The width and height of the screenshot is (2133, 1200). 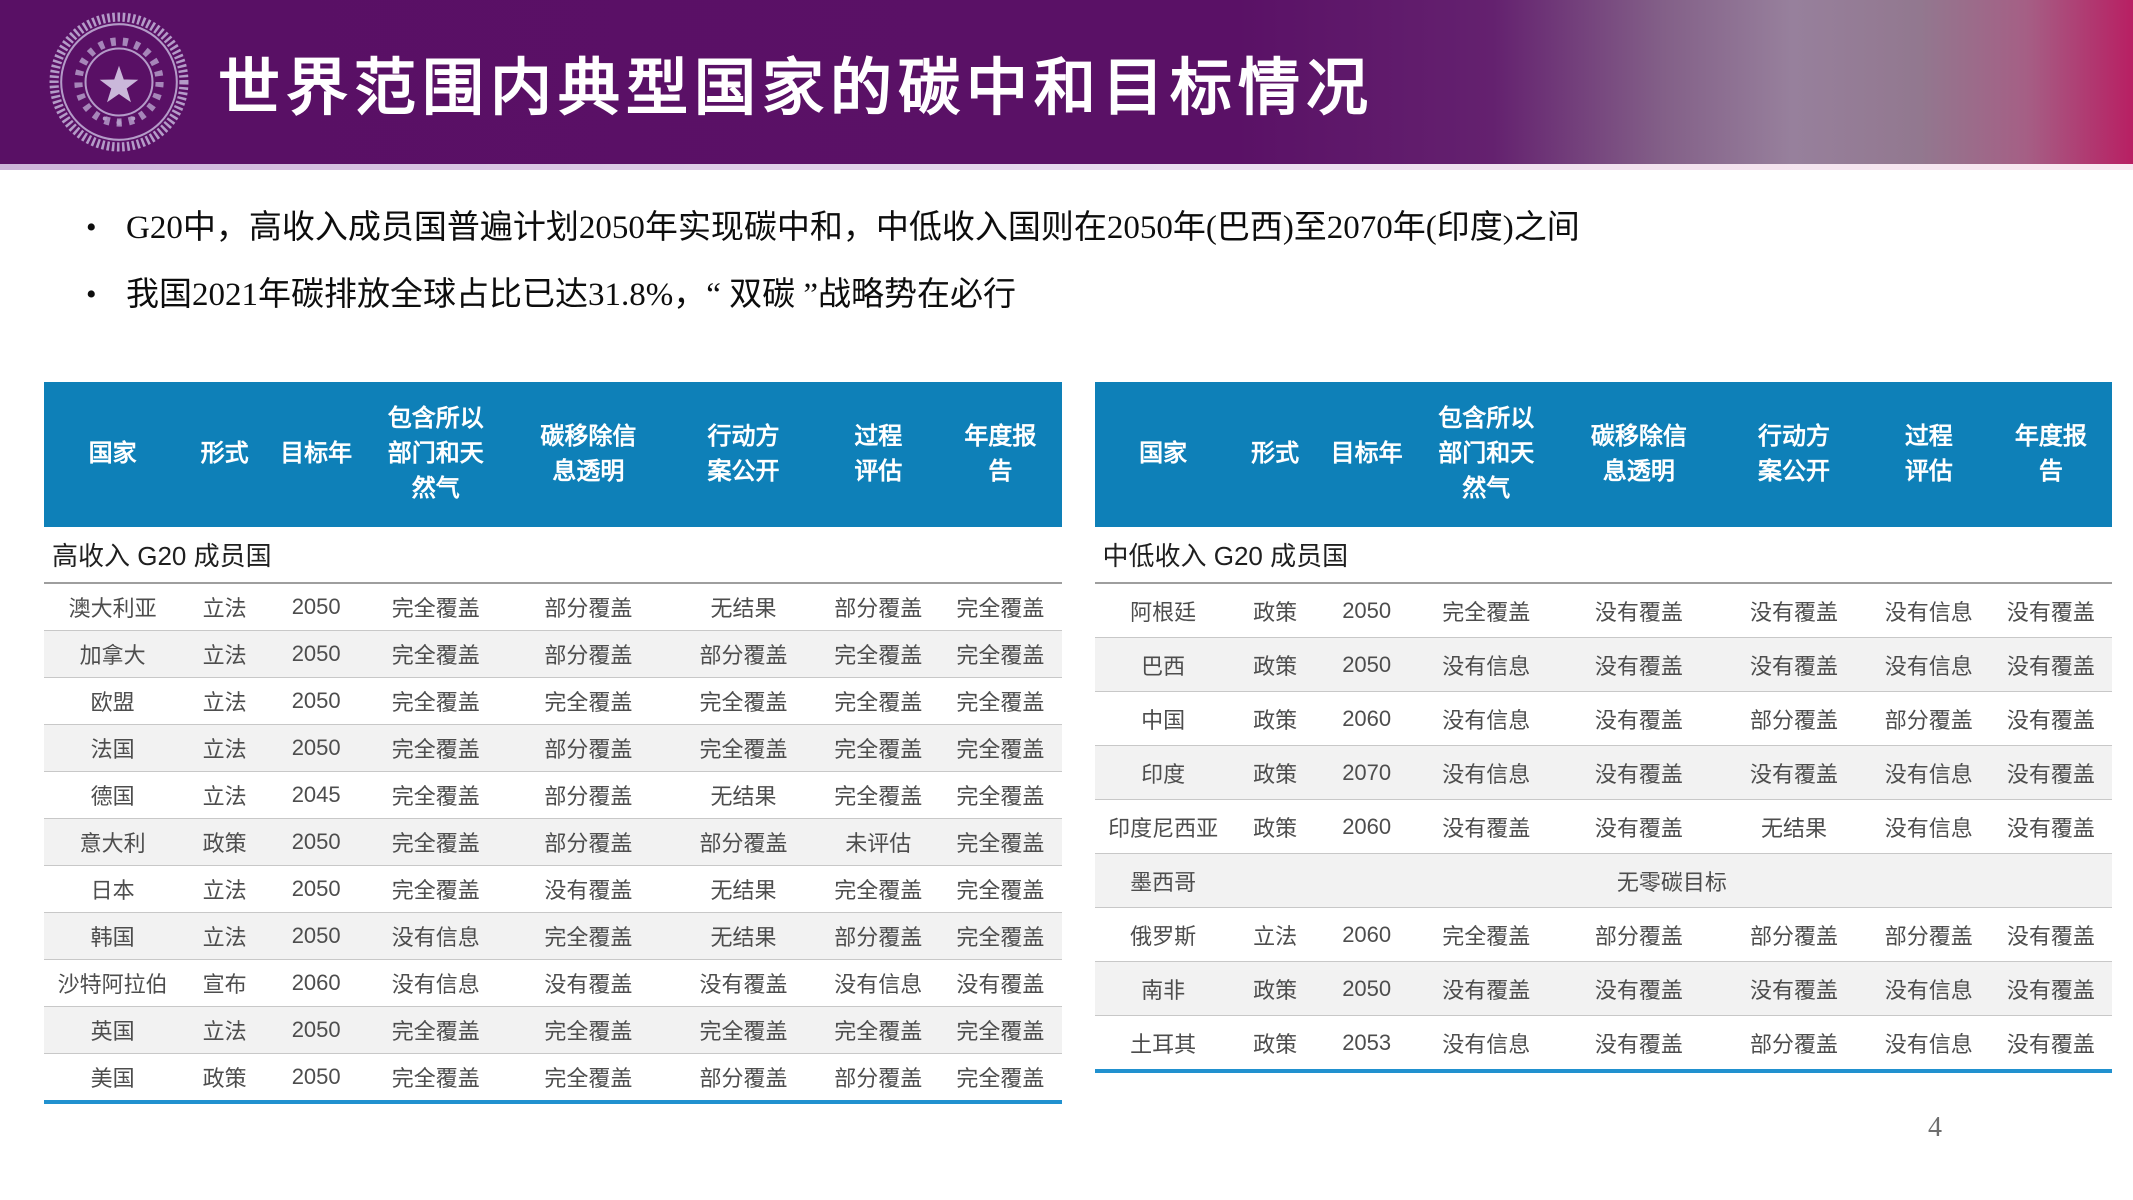 I want to click on country-cell: 意大利, so click(x=113, y=842).